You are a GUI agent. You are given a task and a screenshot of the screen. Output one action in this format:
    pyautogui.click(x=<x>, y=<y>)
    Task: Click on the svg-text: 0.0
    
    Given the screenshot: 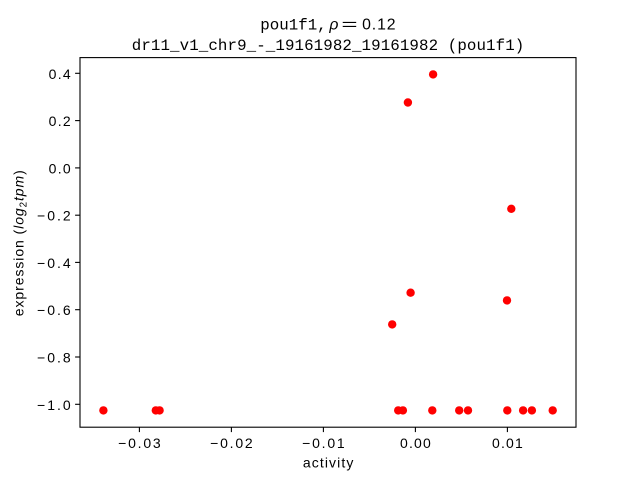 What is the action you would take?
    pyautogui.click(x=60, y=168)
    